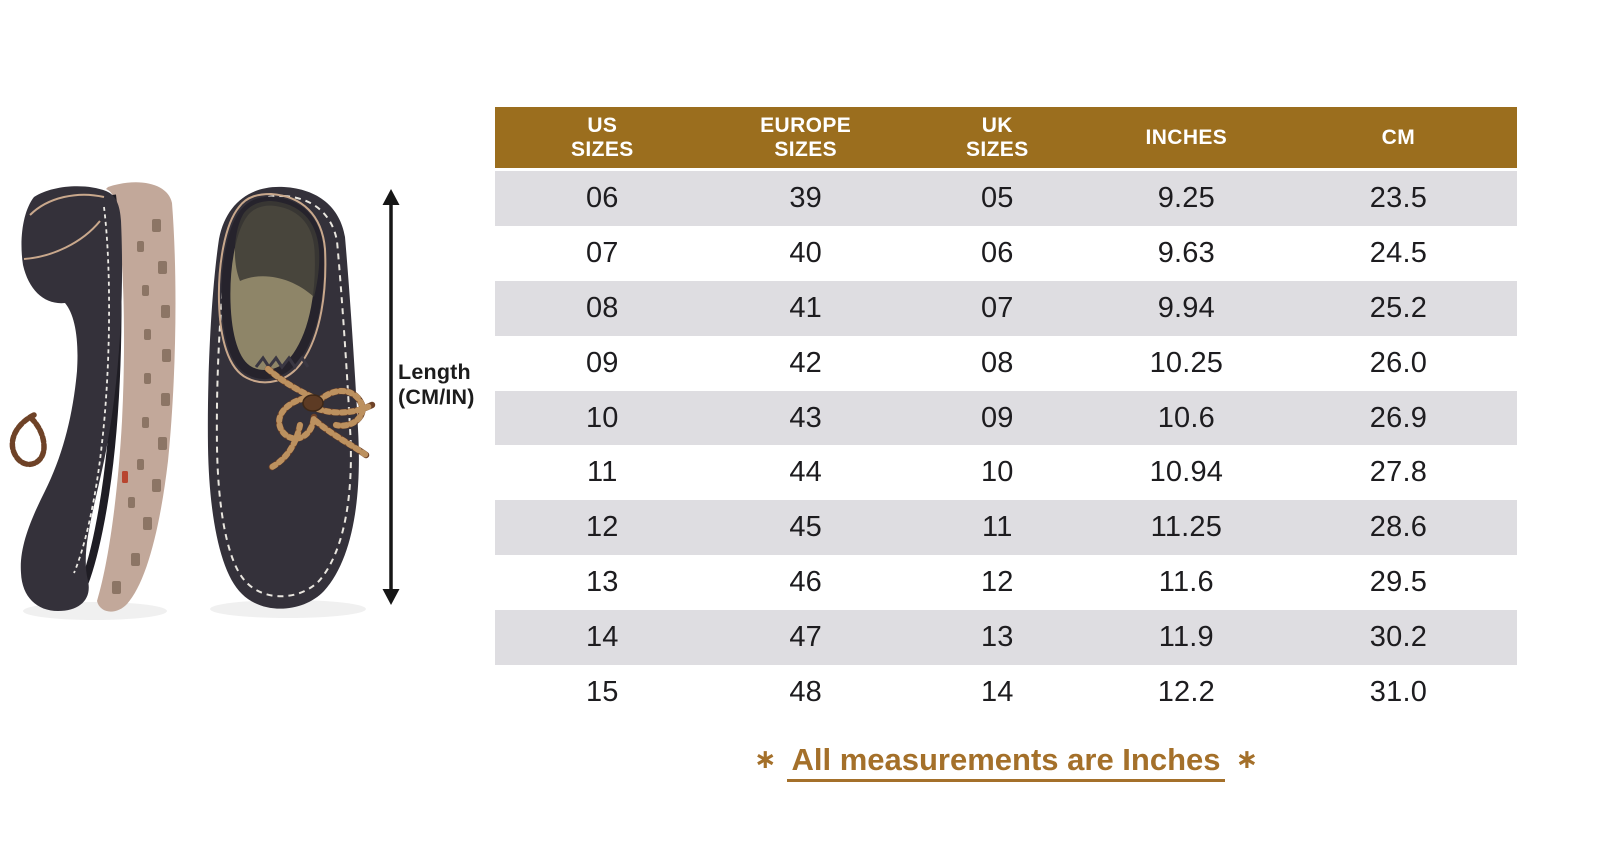 The width and height of the screenshot is (1600, 843). Describe the element at coordinates (806, 137) in the screenshot. I see `column-header: EUROPE SIZES` at that location.